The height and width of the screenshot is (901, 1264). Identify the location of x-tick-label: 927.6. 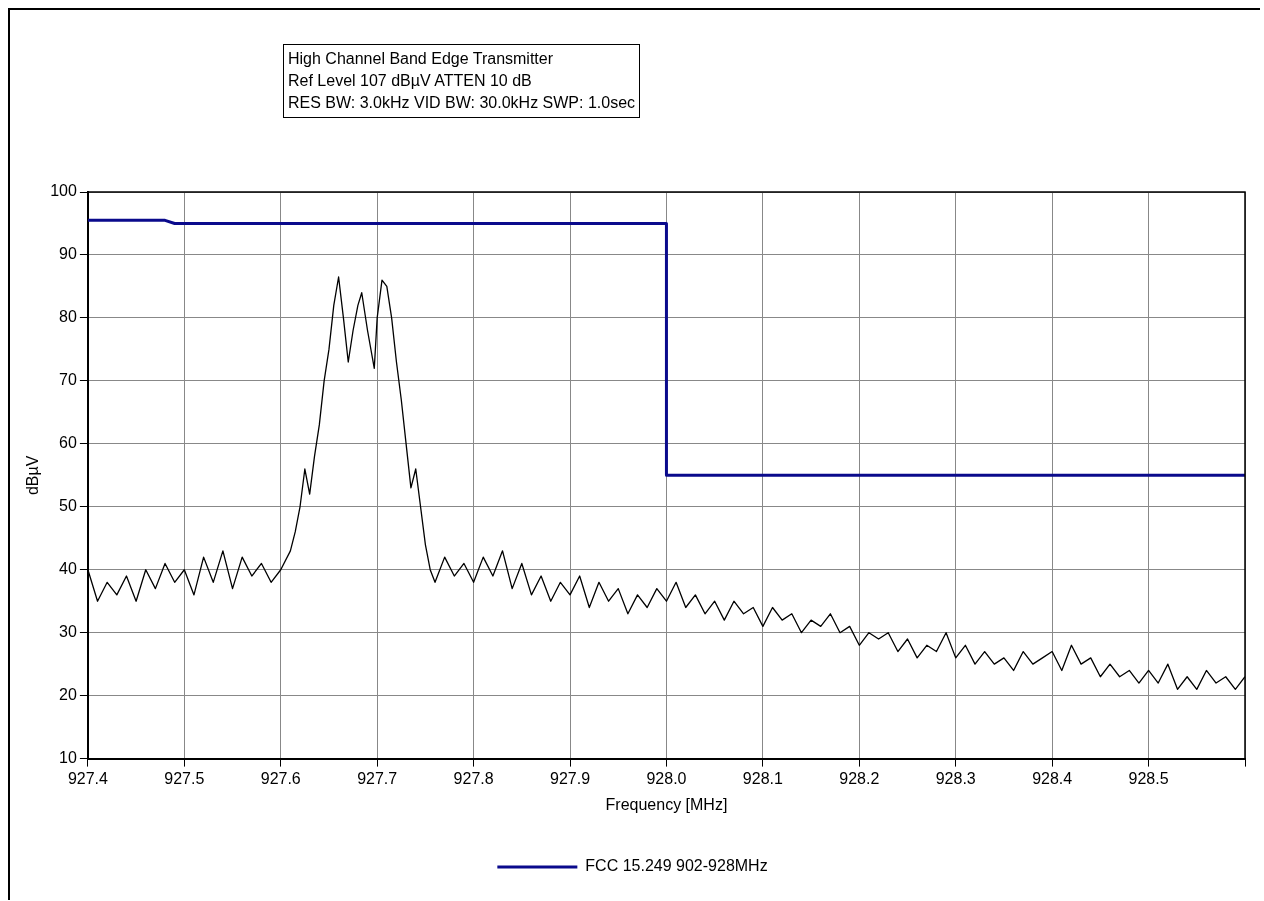
(280, 778).